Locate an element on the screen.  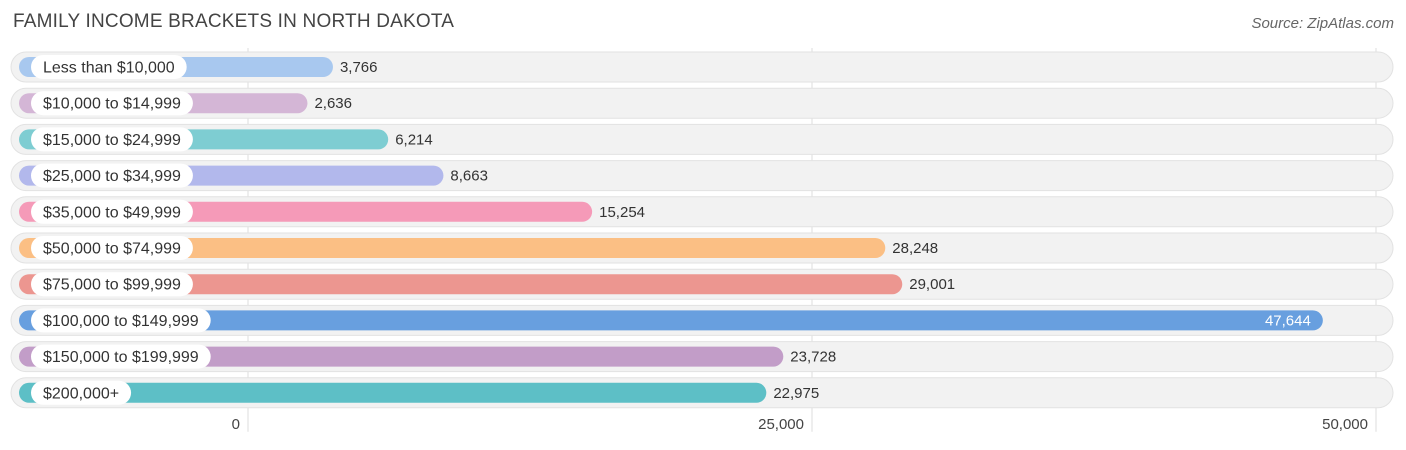
source-credit: Source: ZipAtlas.com is located at coordinates (1322, 23).